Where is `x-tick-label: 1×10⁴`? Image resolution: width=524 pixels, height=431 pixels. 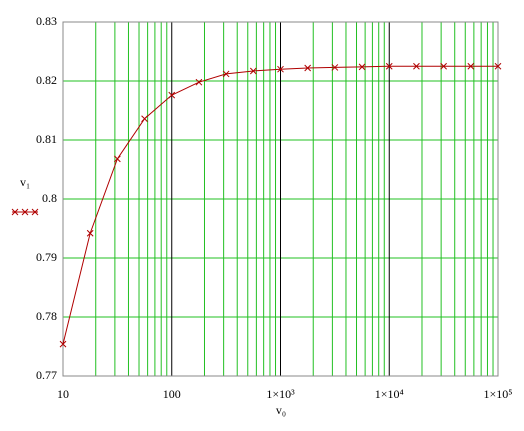 x-tick-label: 1×10⁴ is located at coordinates (389, 394).